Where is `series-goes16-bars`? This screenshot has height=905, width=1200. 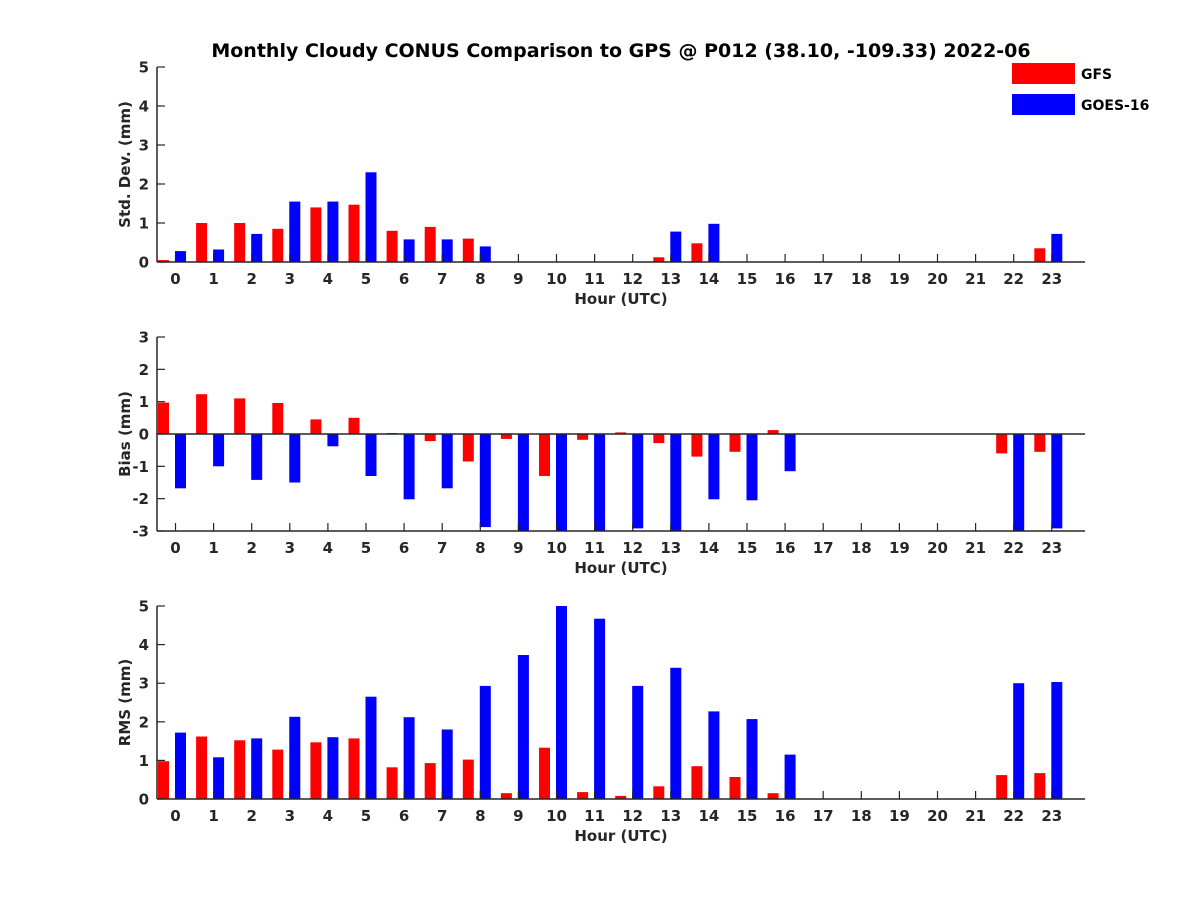 series-goes16-bars is located at coordinates (619, 217).